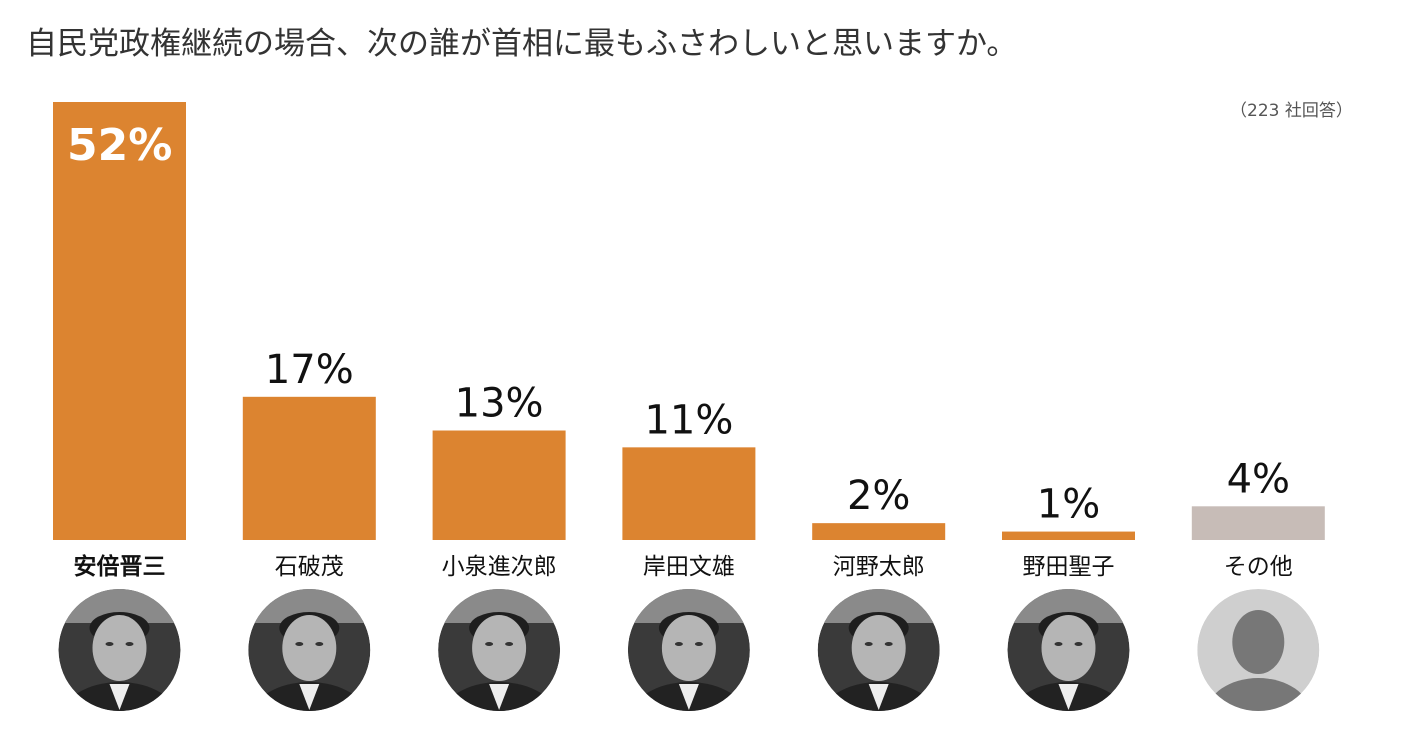  What do you see at coordinates (688, 420) in the screenshot?
I see `value-label: 11%` at bounding box center [688, 420].